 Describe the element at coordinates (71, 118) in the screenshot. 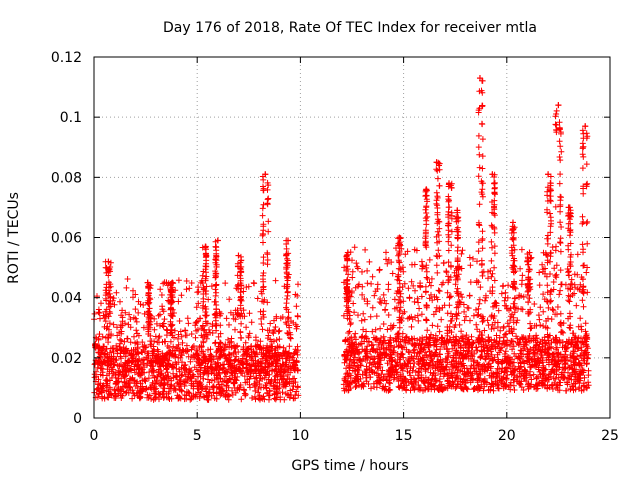

I see `y-tick-label: 0.1` at that location.